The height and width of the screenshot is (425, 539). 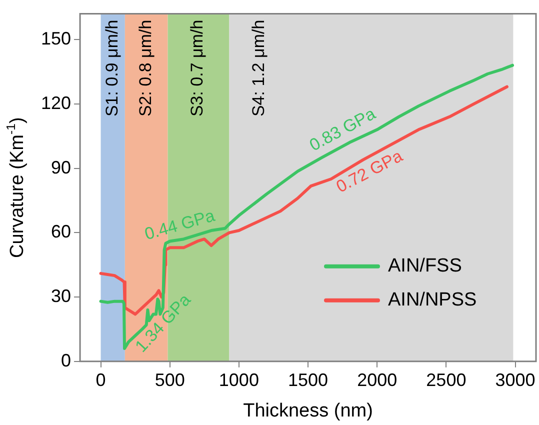 I want to click on x-tick-label: 2000, so click(x=377, y=380).